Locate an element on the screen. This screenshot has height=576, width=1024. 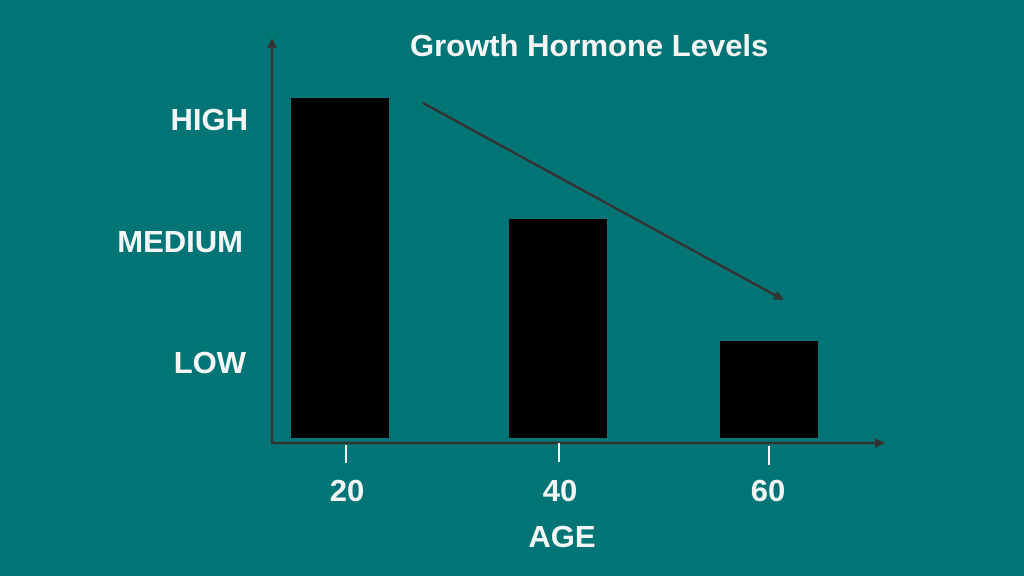
x-label-20: 20 is located at coordinates (347, 490).